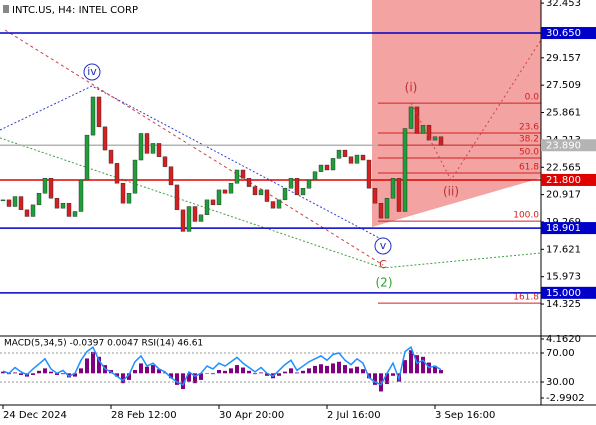 This screenshot has height=425, width=596. I want to click on chart-title: INTC.US, H4: INTEL CORP, so click(75, 10).